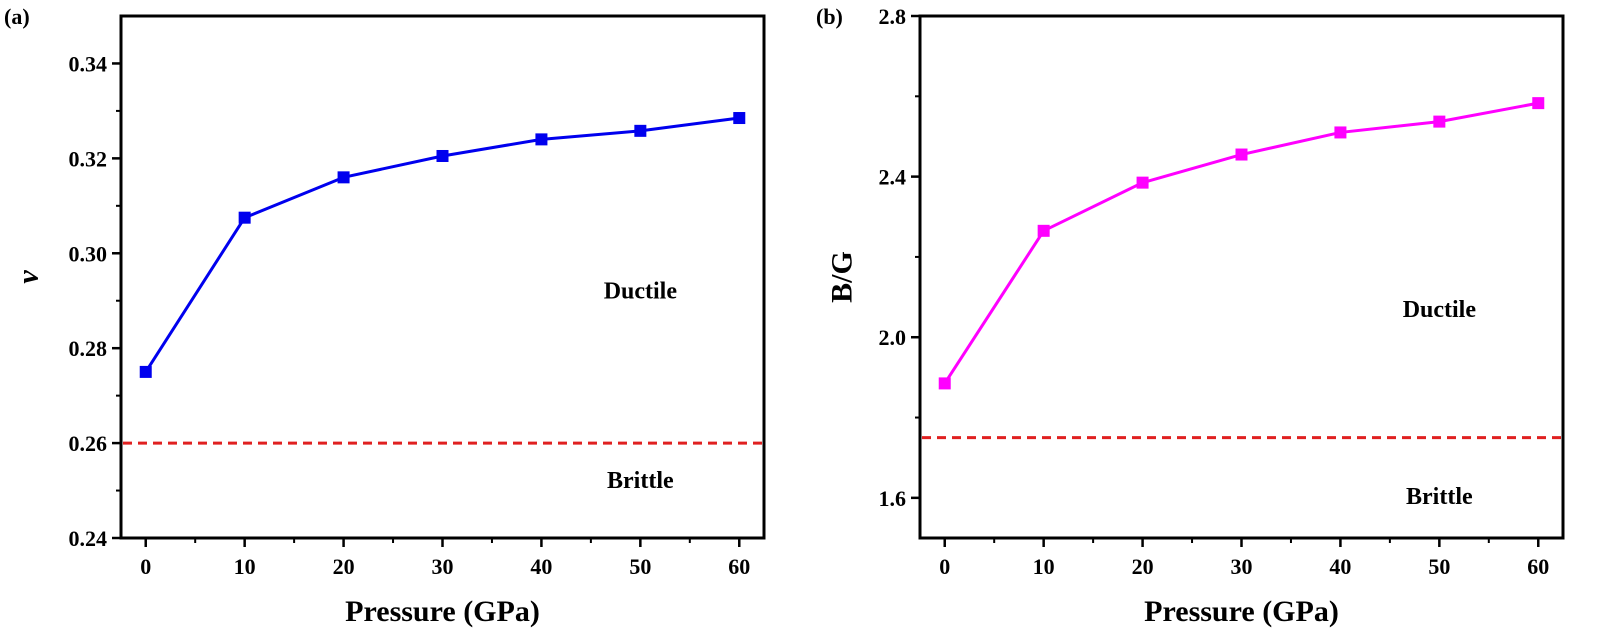  Describe the element at coordinates (28, 277) in the screenshot. I see `y-axis-title: ν` at that location.